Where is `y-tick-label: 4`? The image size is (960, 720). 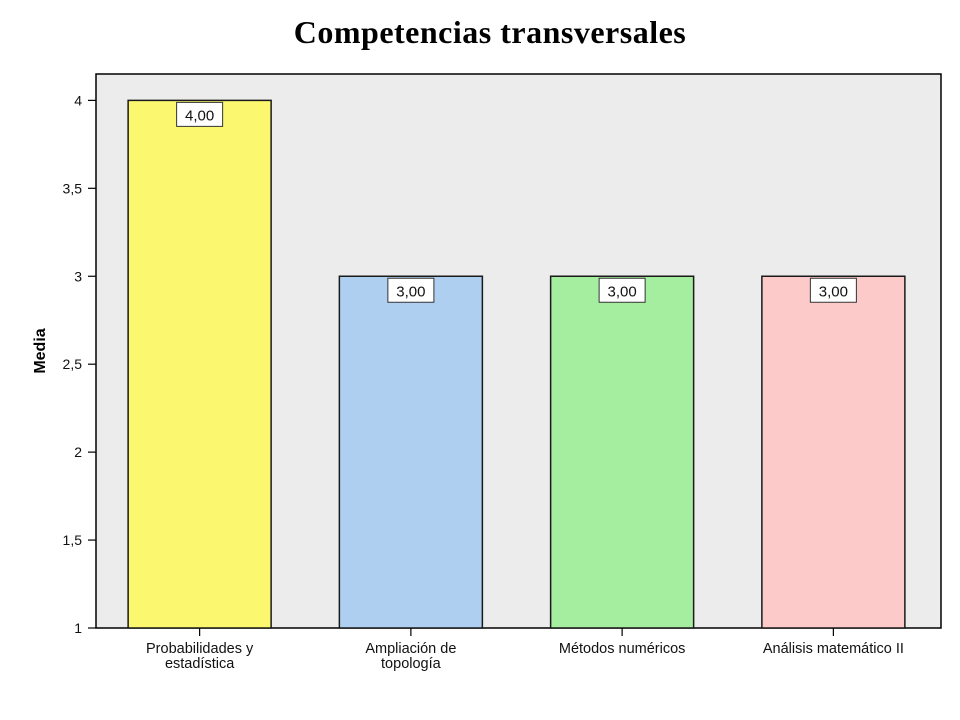 y-tick-label: 4 is located at coordinates (78, 100).